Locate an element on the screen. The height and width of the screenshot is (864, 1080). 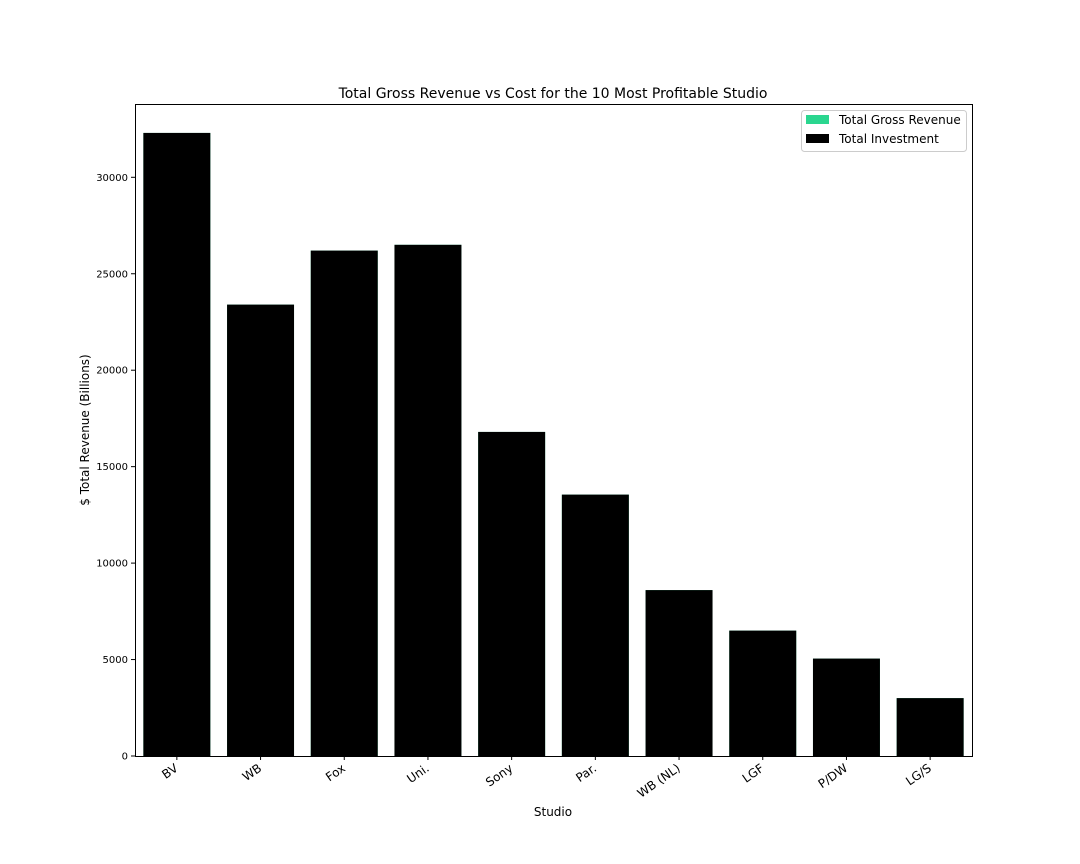
bar-total-investment-wb-nl is located at coordinates (679, 673).